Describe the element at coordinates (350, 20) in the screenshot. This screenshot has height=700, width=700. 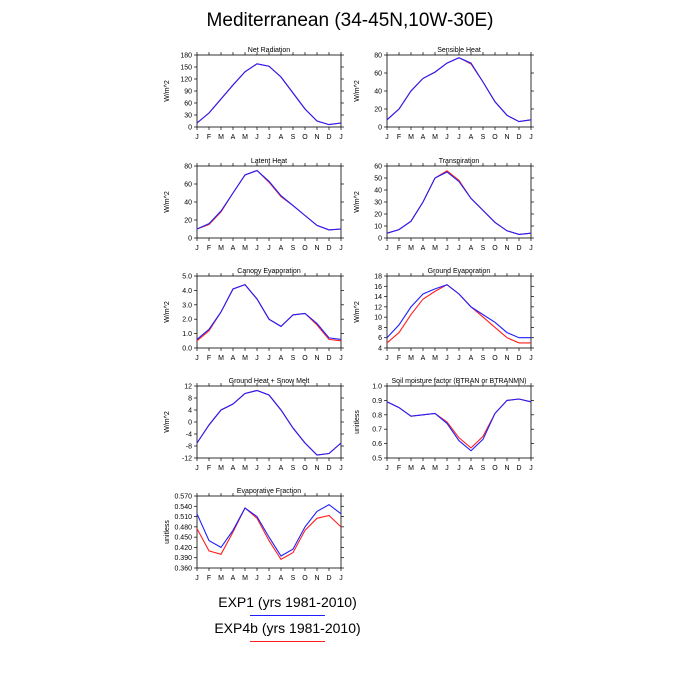
I see `figure-title: Mediterranean (34-45N,10W-30E)` at that location.